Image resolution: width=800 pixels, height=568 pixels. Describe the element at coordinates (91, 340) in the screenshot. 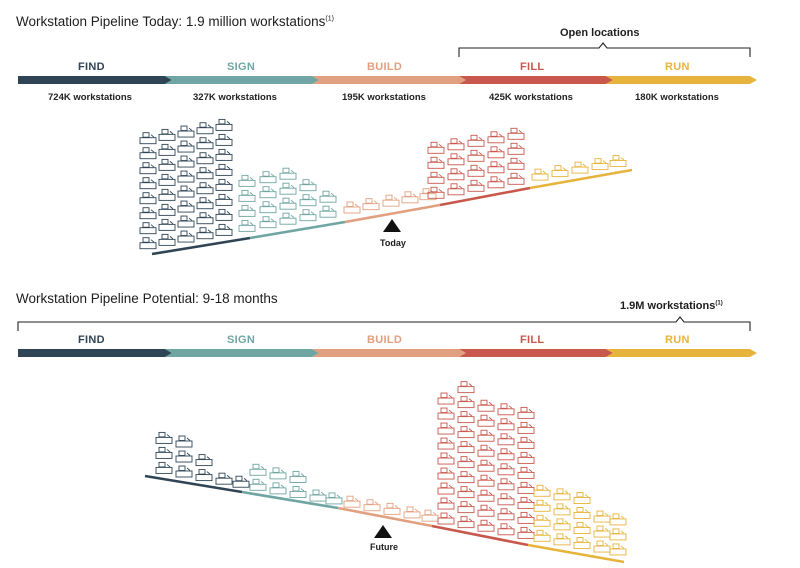

I see `potential-stage-find: FIND` at that location.